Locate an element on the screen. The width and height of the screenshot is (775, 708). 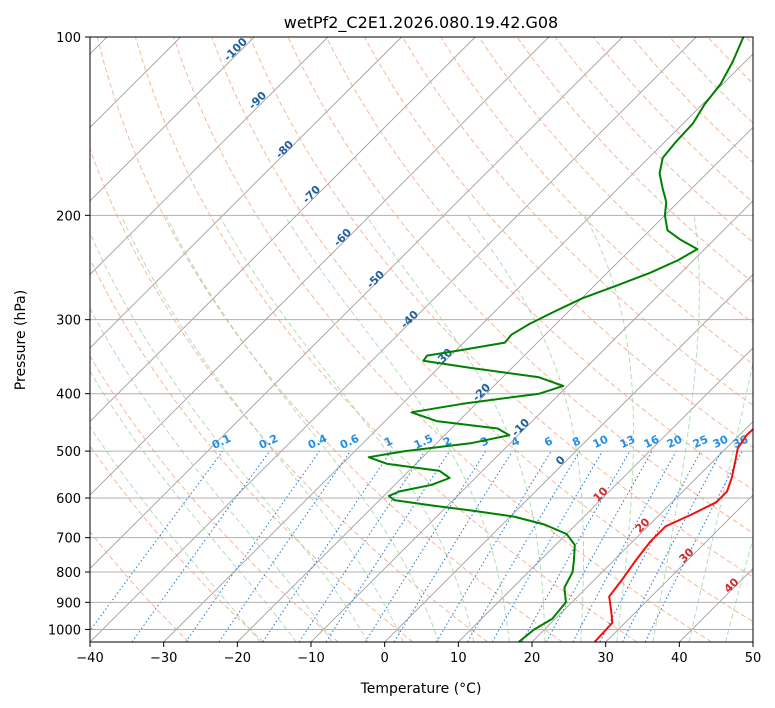
mixing-ratio-label: 20 is located at coordinates (675, 442).